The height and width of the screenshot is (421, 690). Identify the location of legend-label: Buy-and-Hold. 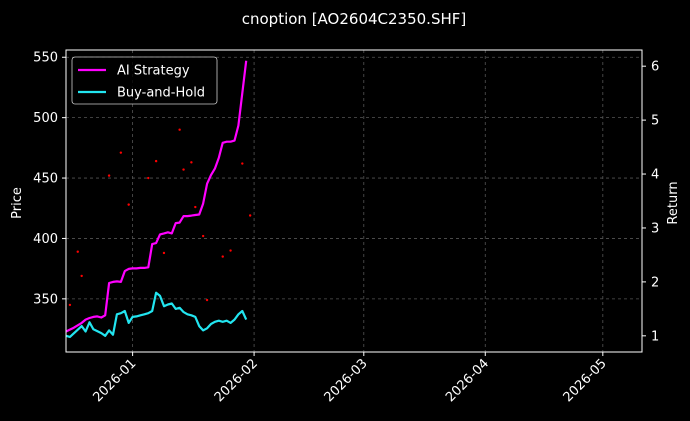
(161, 93).